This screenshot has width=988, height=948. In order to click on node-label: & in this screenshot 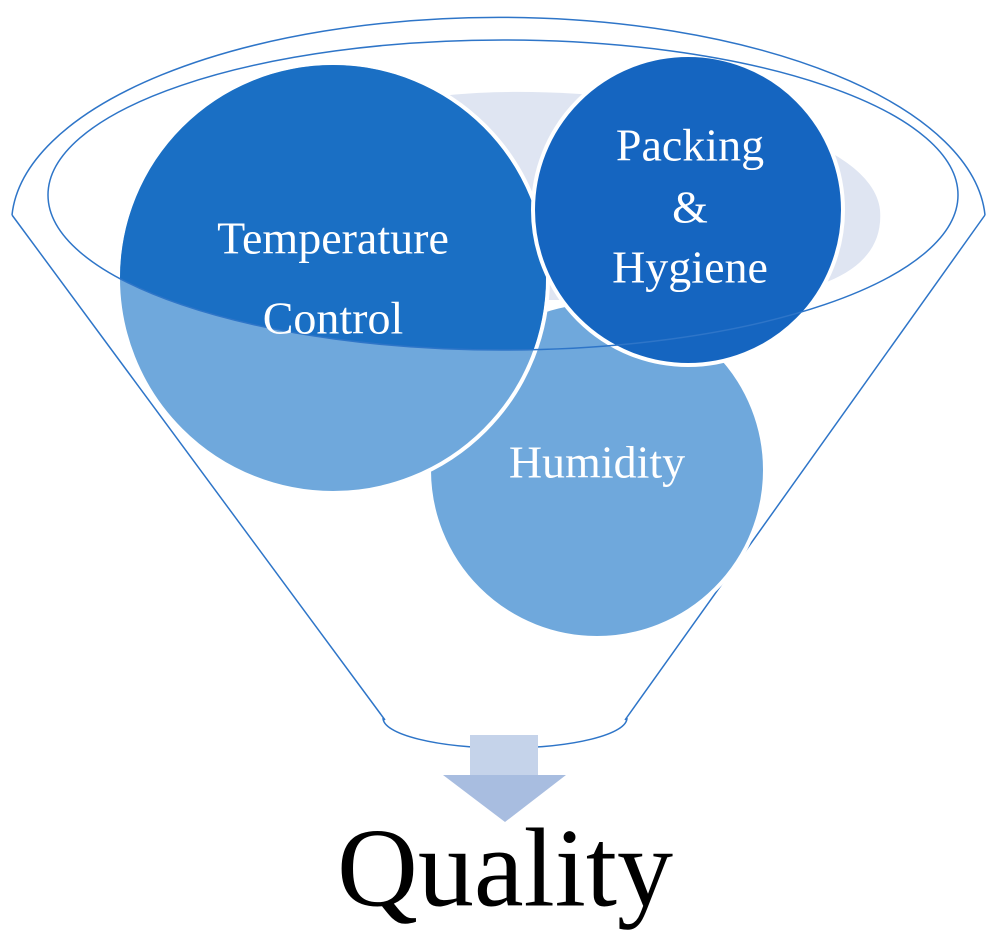, I will do `click(690, 207)`.